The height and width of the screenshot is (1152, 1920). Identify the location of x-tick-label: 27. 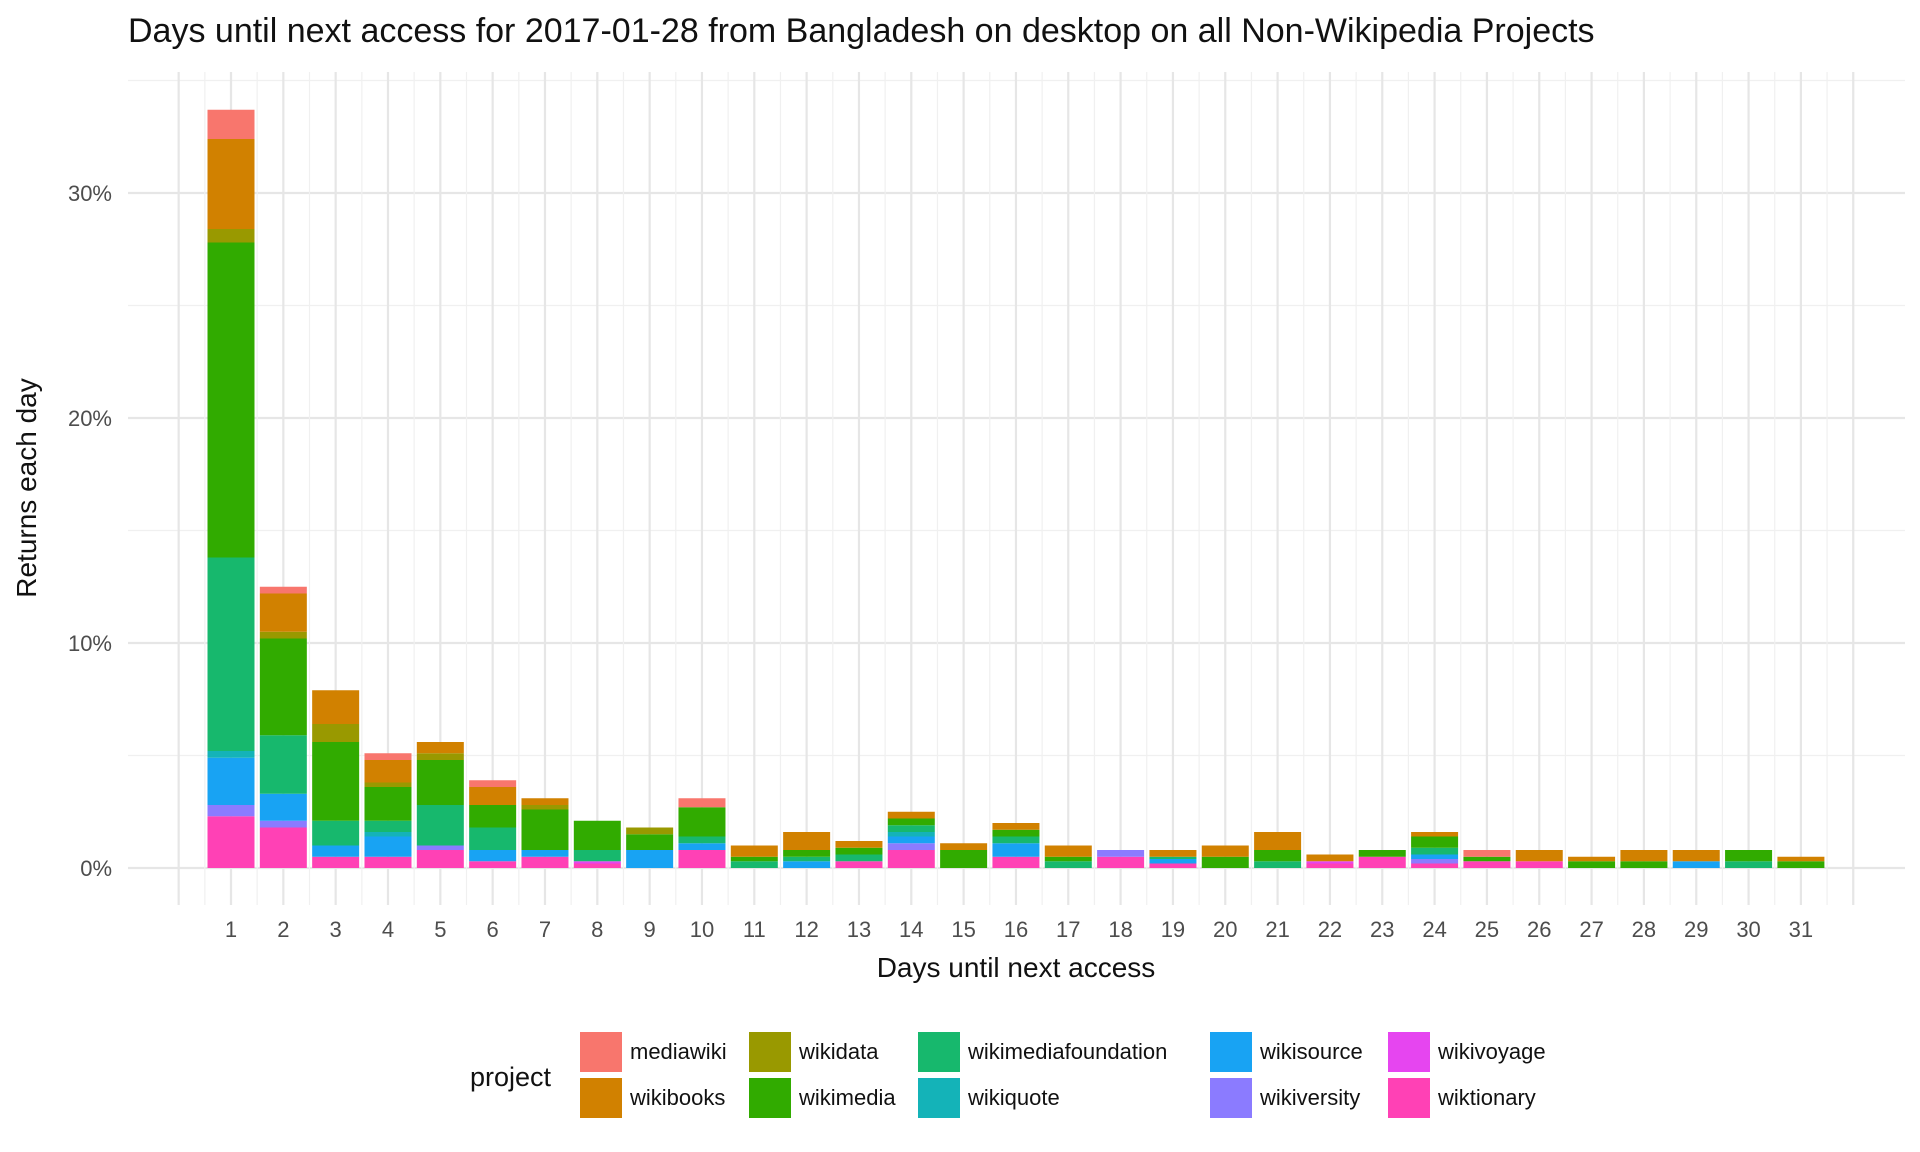
(1591, 929).